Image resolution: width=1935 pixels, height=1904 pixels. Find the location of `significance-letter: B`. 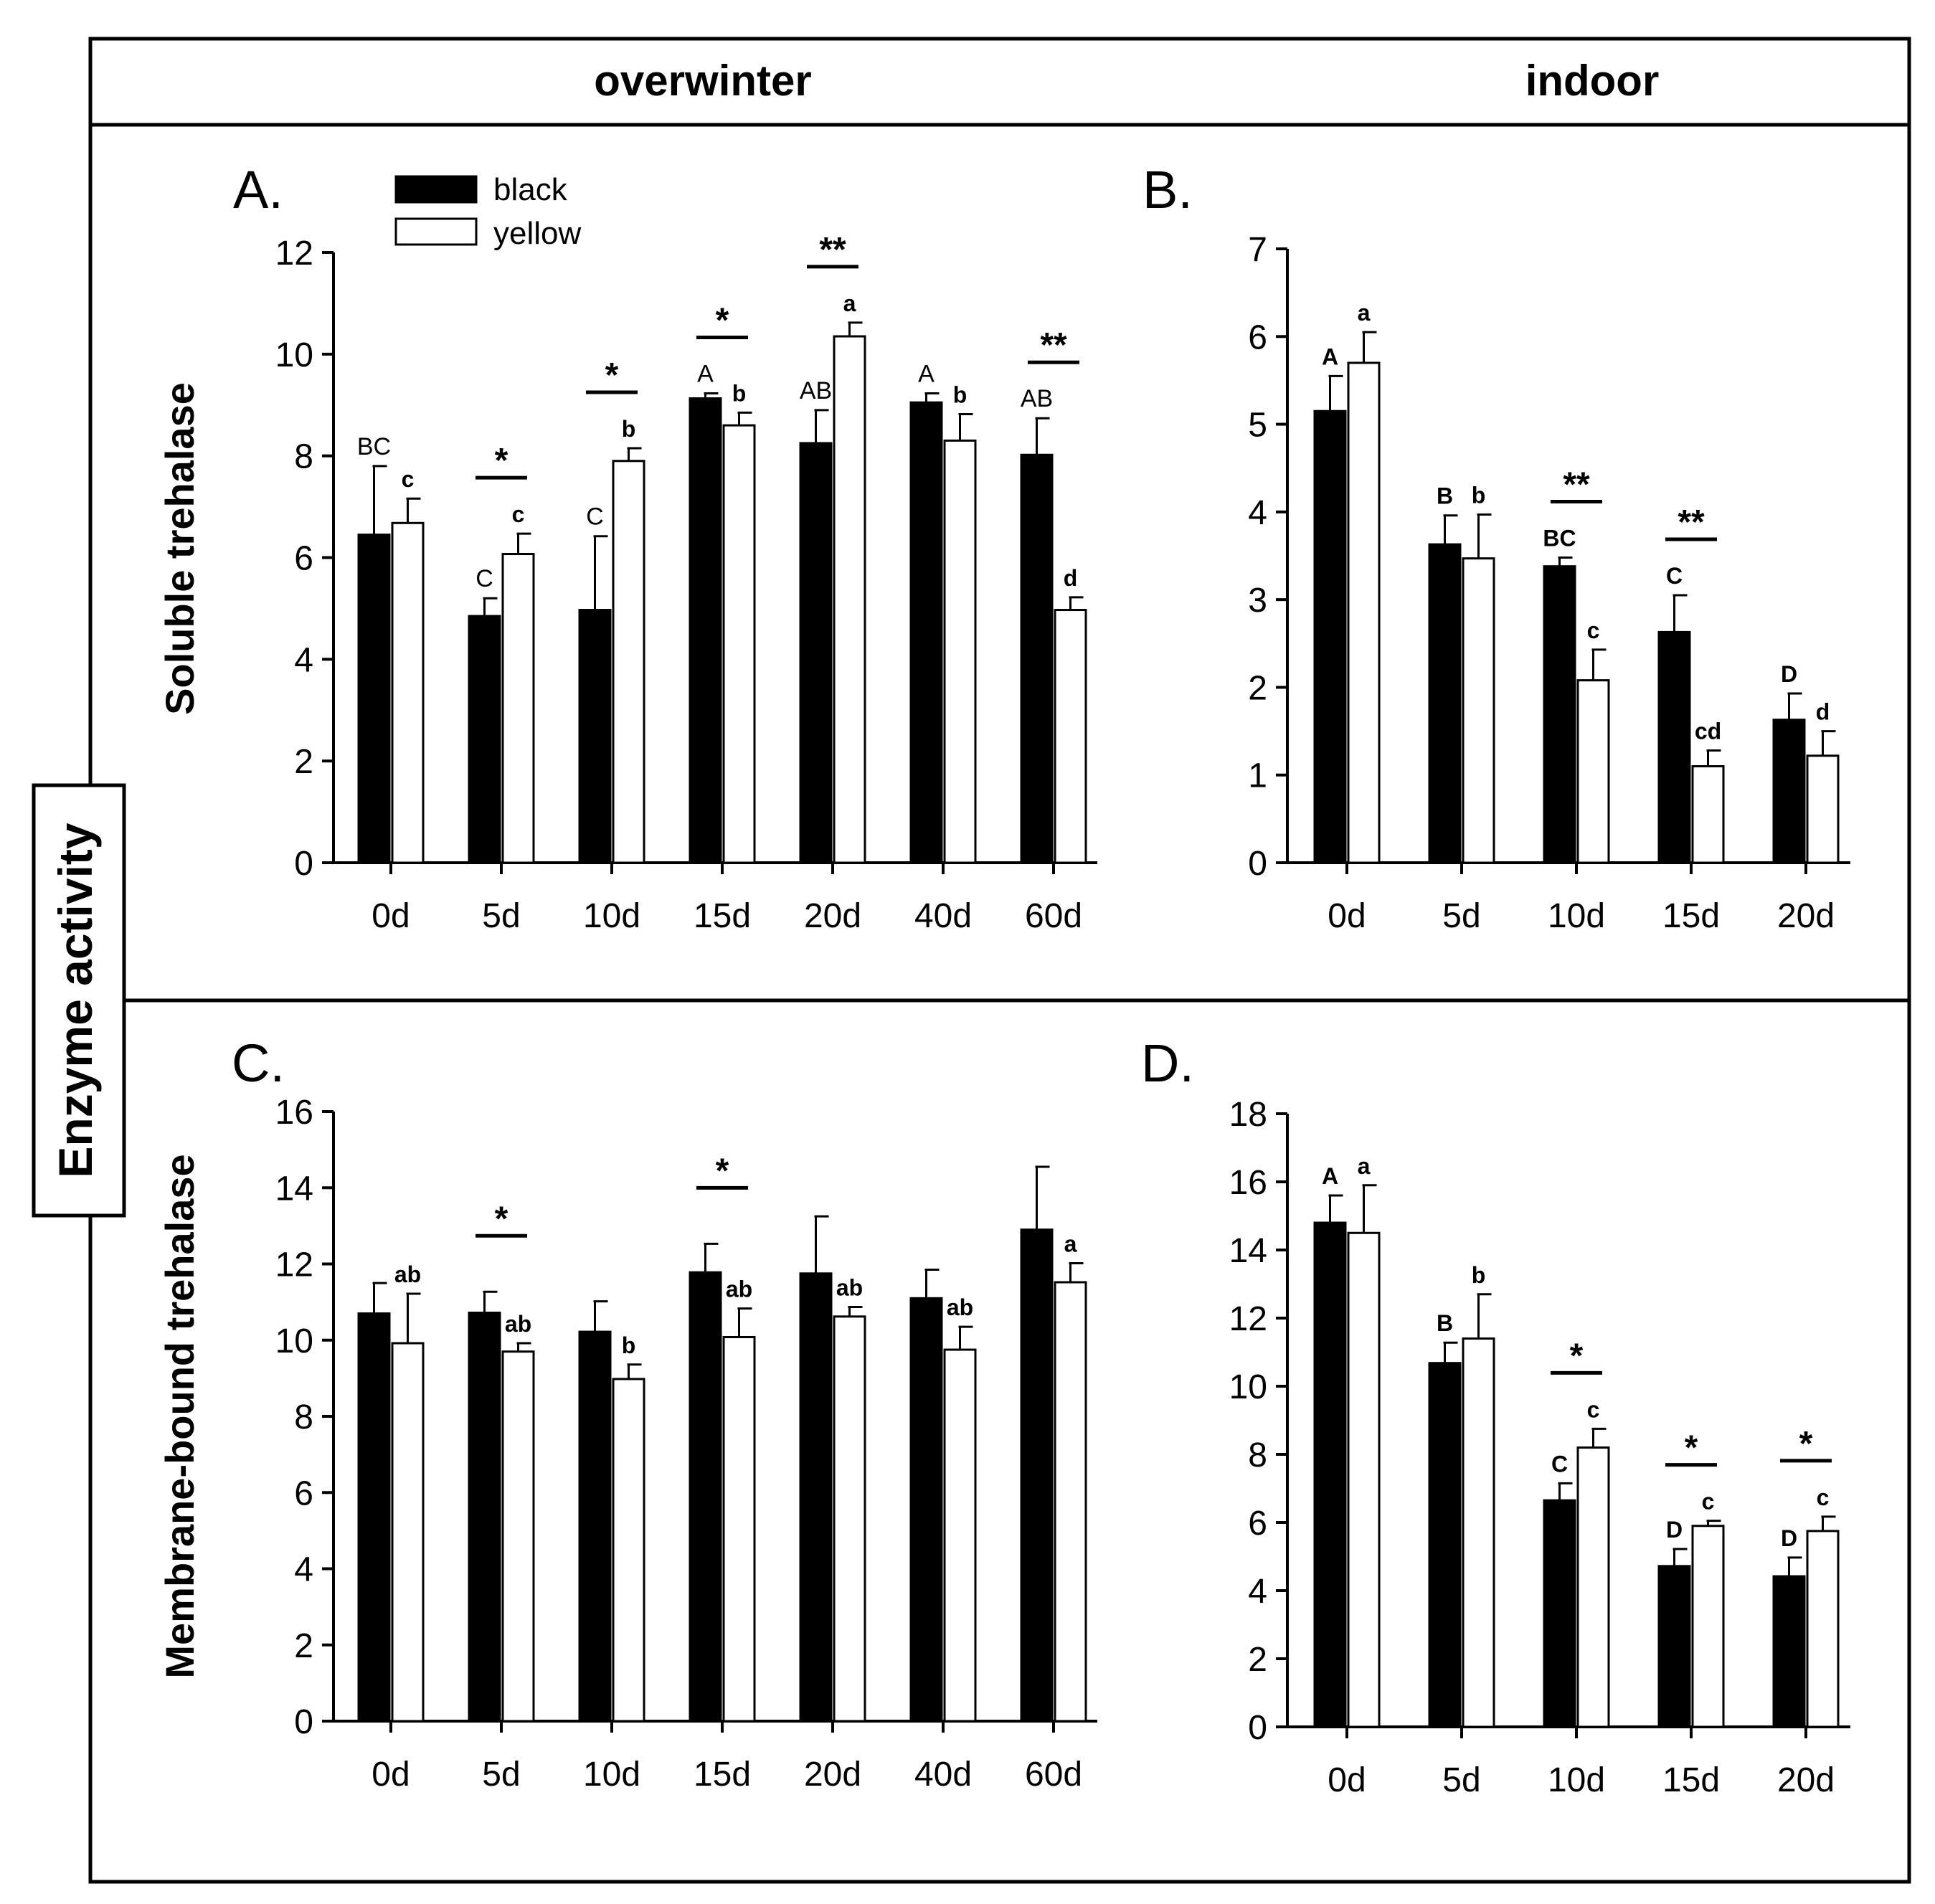

significance-letter: B is located at coordinates (1445, 1323).